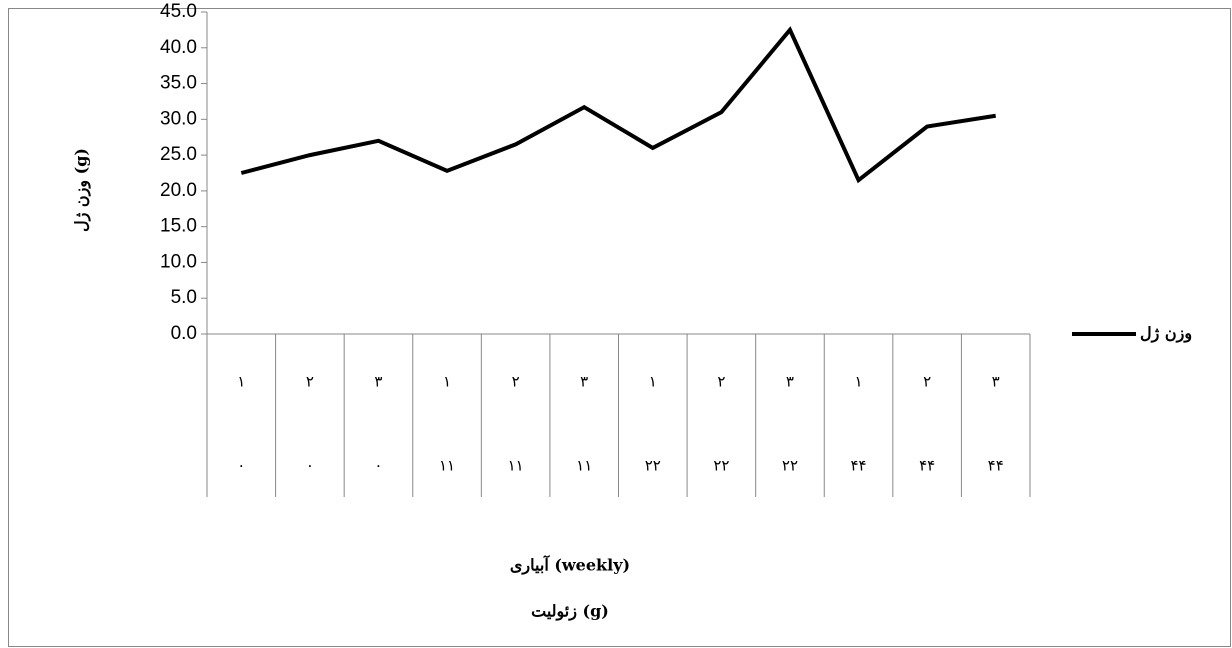 The image size is (1232, 648). I want to click on line-series, so click(618, 105).